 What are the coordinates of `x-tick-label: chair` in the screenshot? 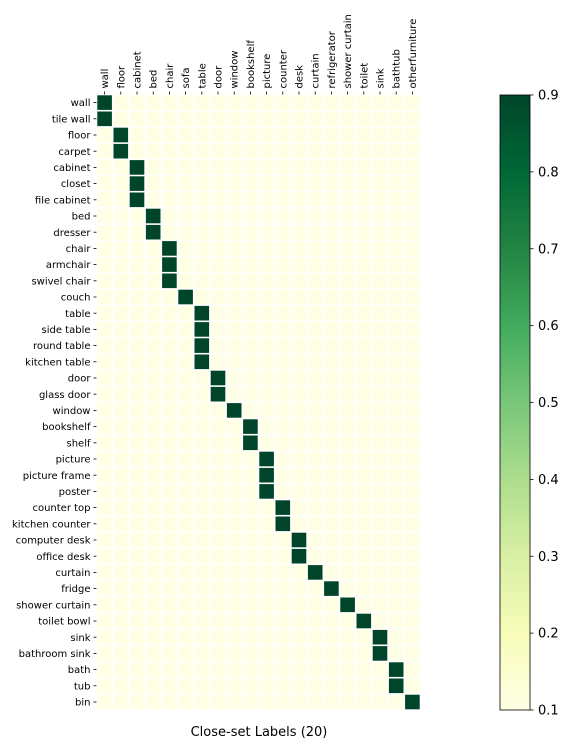 It's located at (170, 76).